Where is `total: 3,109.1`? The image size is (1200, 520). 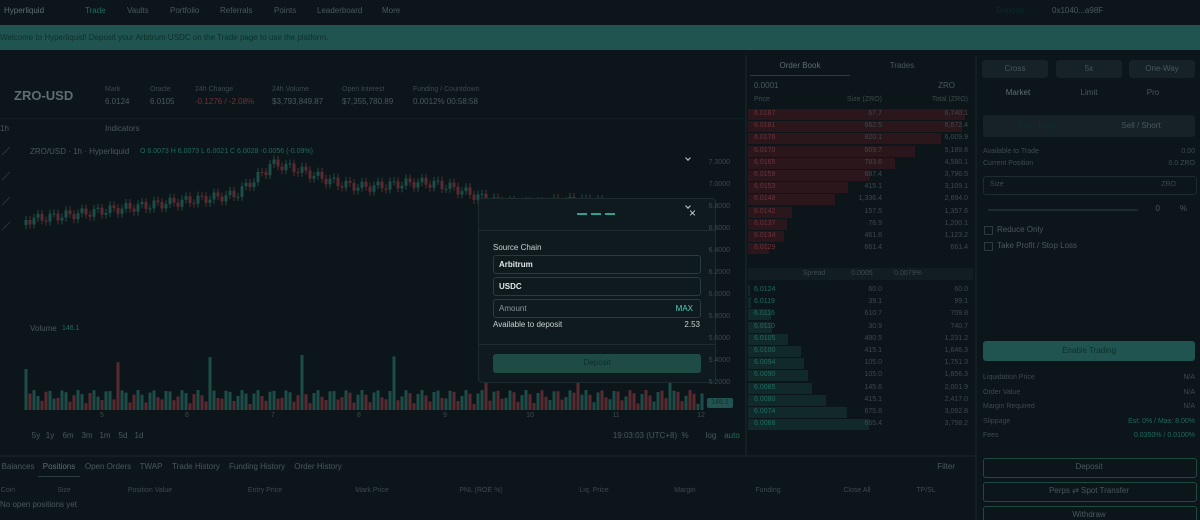
total: 3,109.1 is located at coordinates (956, 187).